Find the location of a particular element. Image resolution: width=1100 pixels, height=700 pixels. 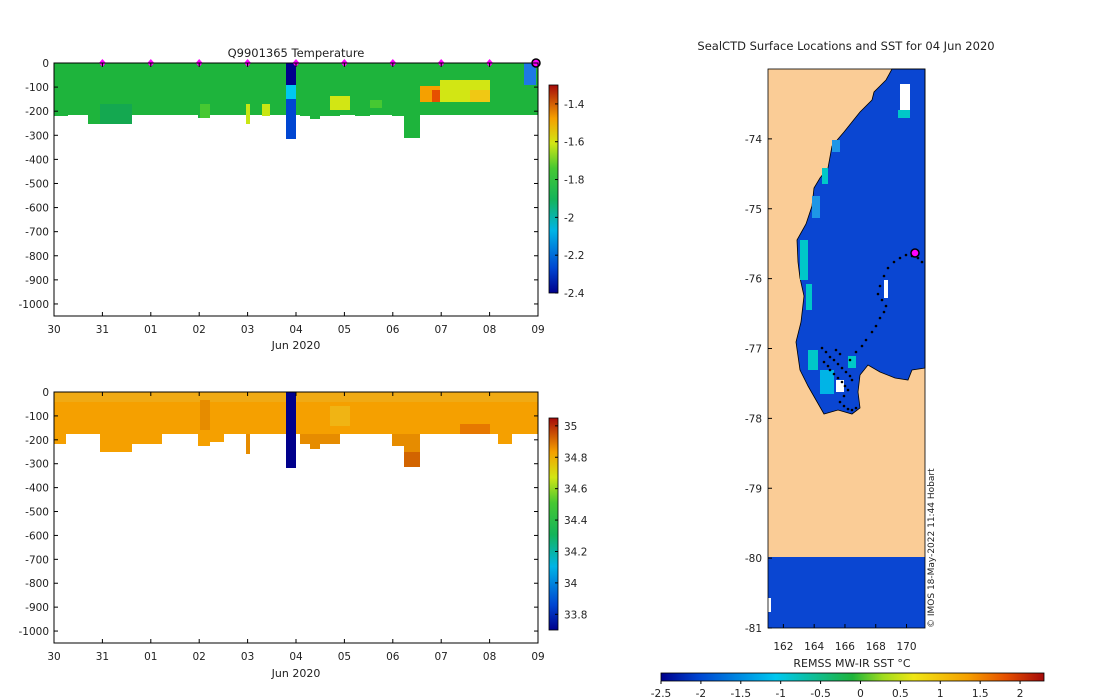

seal-track-points is located at coordinates (872, 332).